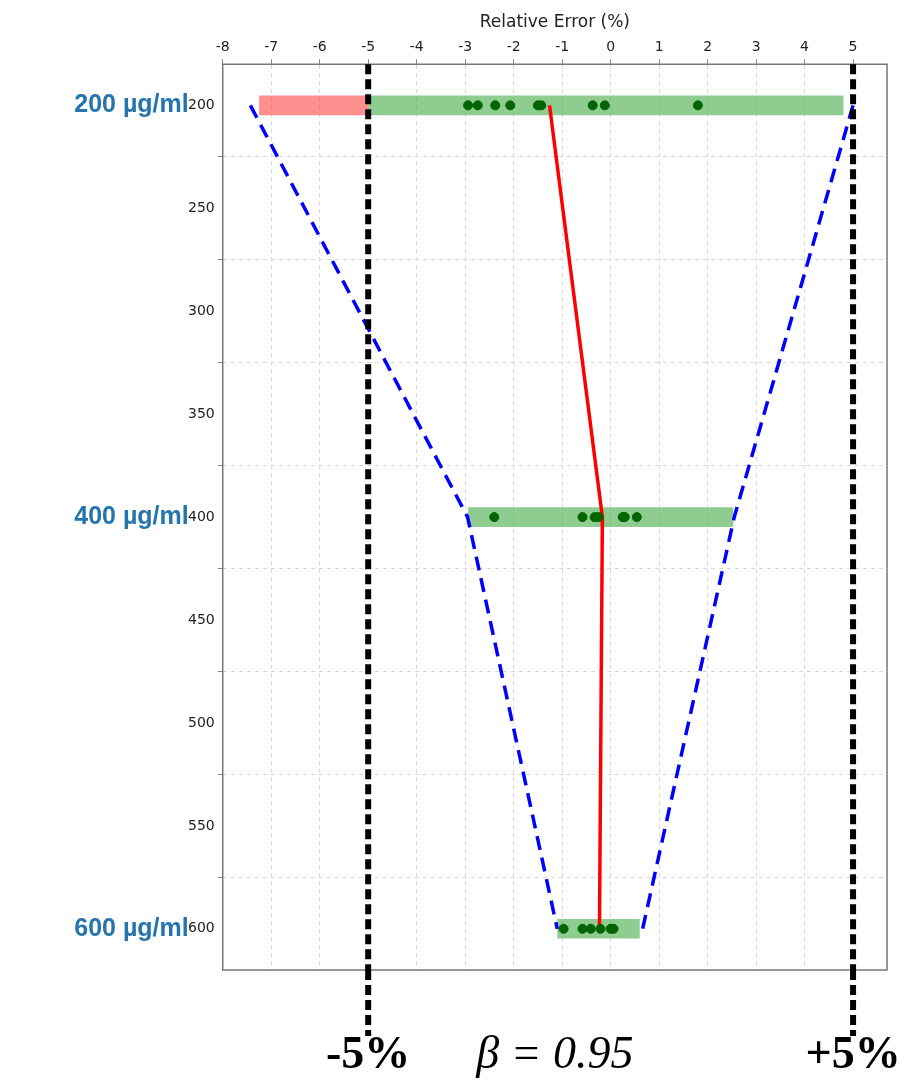  I want to click on y-tick-label: 300, so click(201, 309).